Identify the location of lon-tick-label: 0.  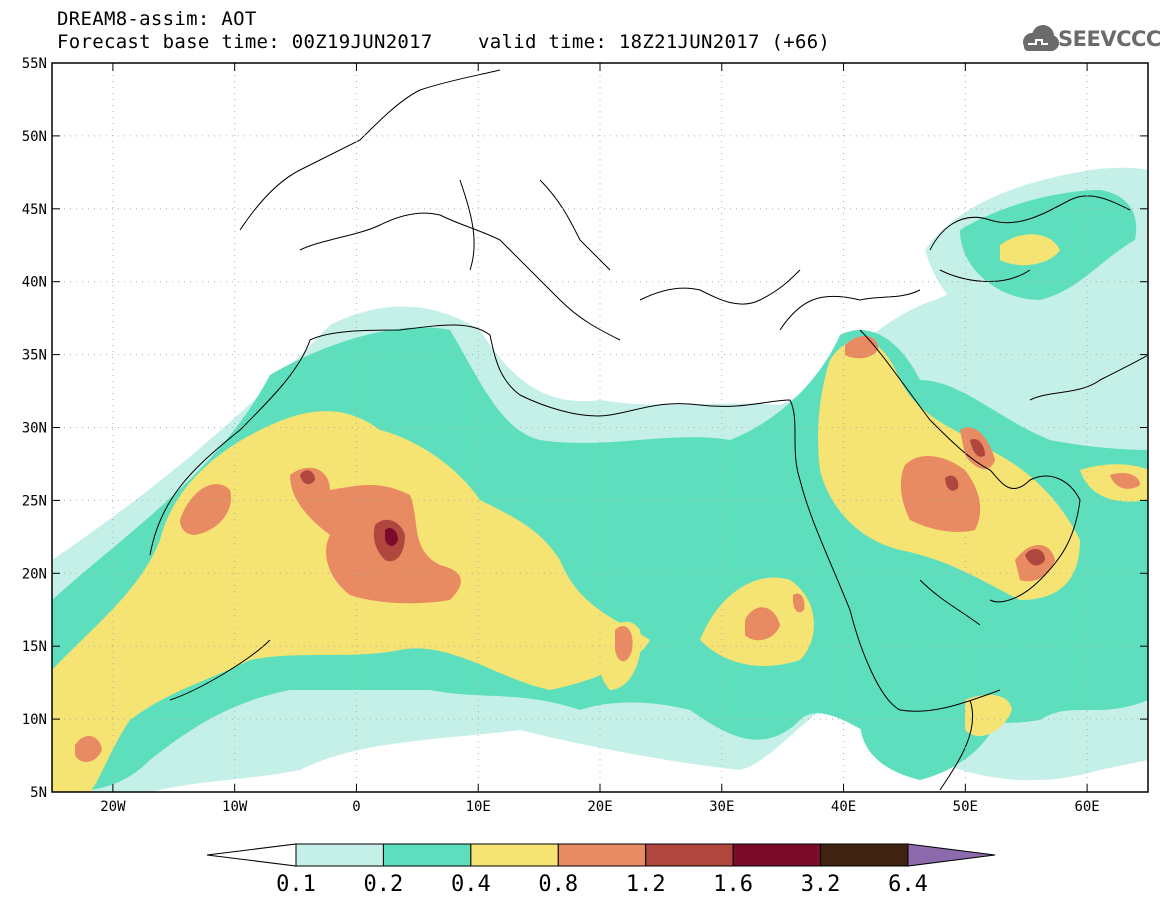
(356, 807).